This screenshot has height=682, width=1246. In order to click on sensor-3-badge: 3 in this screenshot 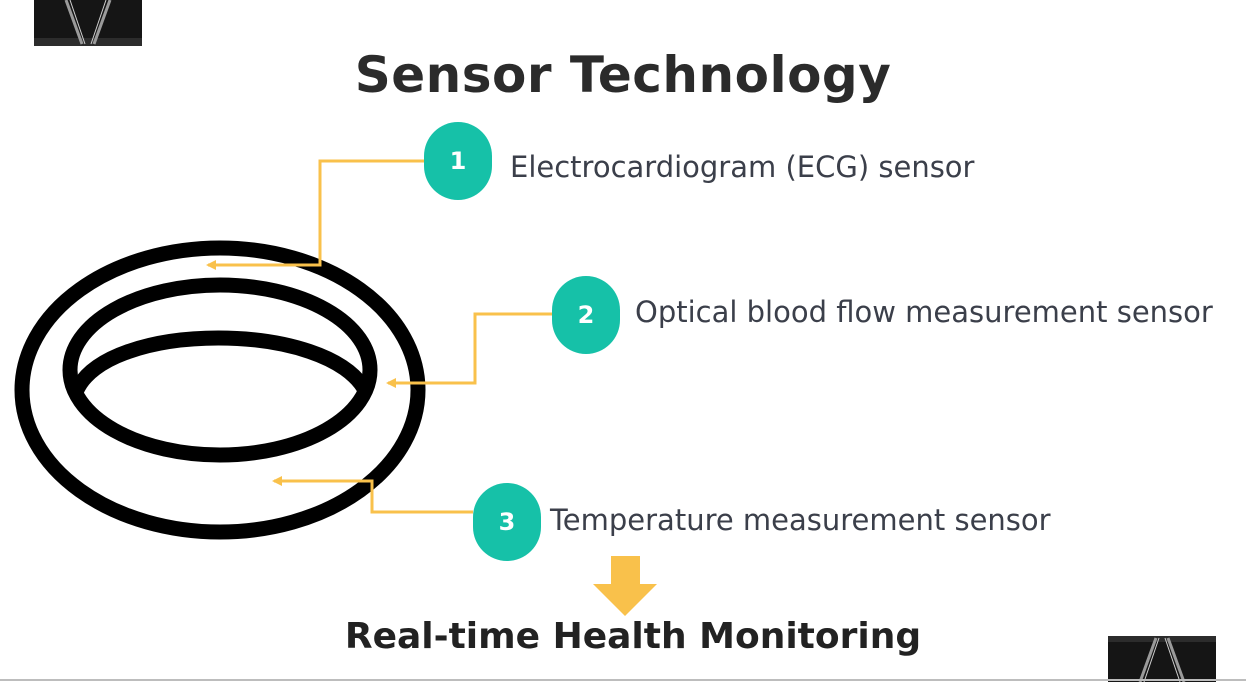, I will do `click(507, 522)`.